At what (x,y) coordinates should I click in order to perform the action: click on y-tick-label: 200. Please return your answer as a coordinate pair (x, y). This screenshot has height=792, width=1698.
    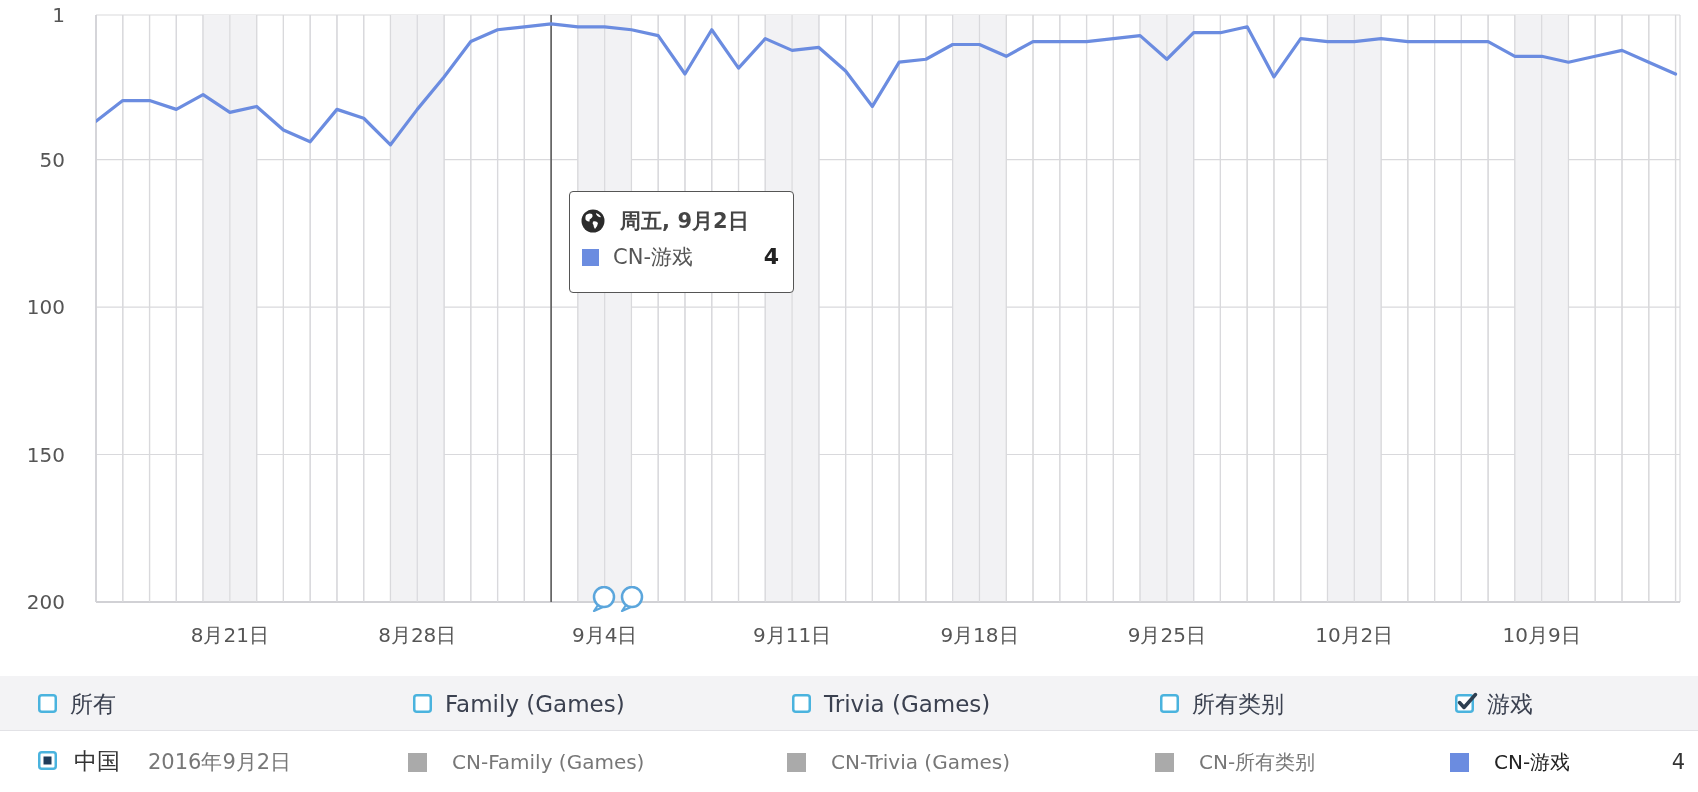
    Looking at the image, I should click on (45, 602).